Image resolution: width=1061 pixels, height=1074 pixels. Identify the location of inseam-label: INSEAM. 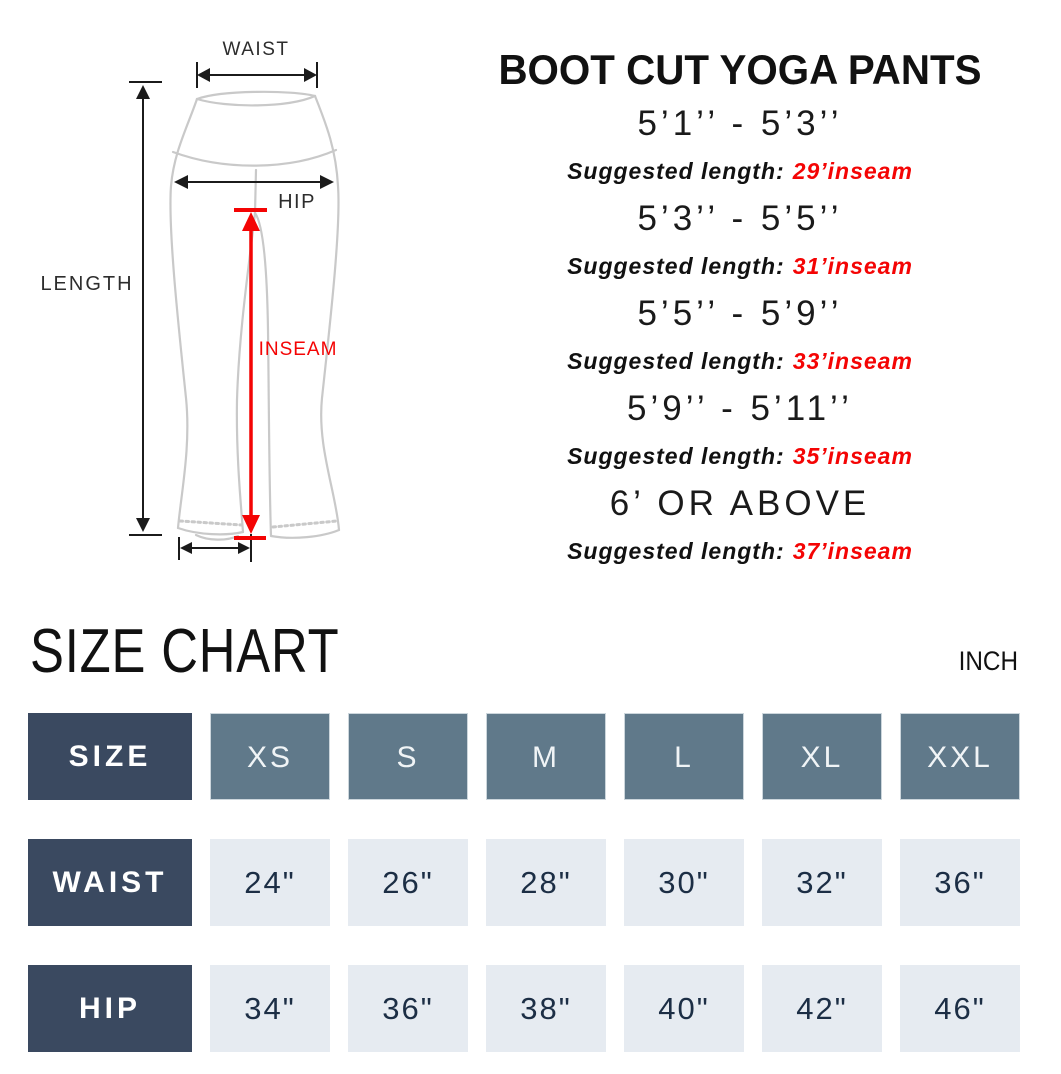
(298, 349).